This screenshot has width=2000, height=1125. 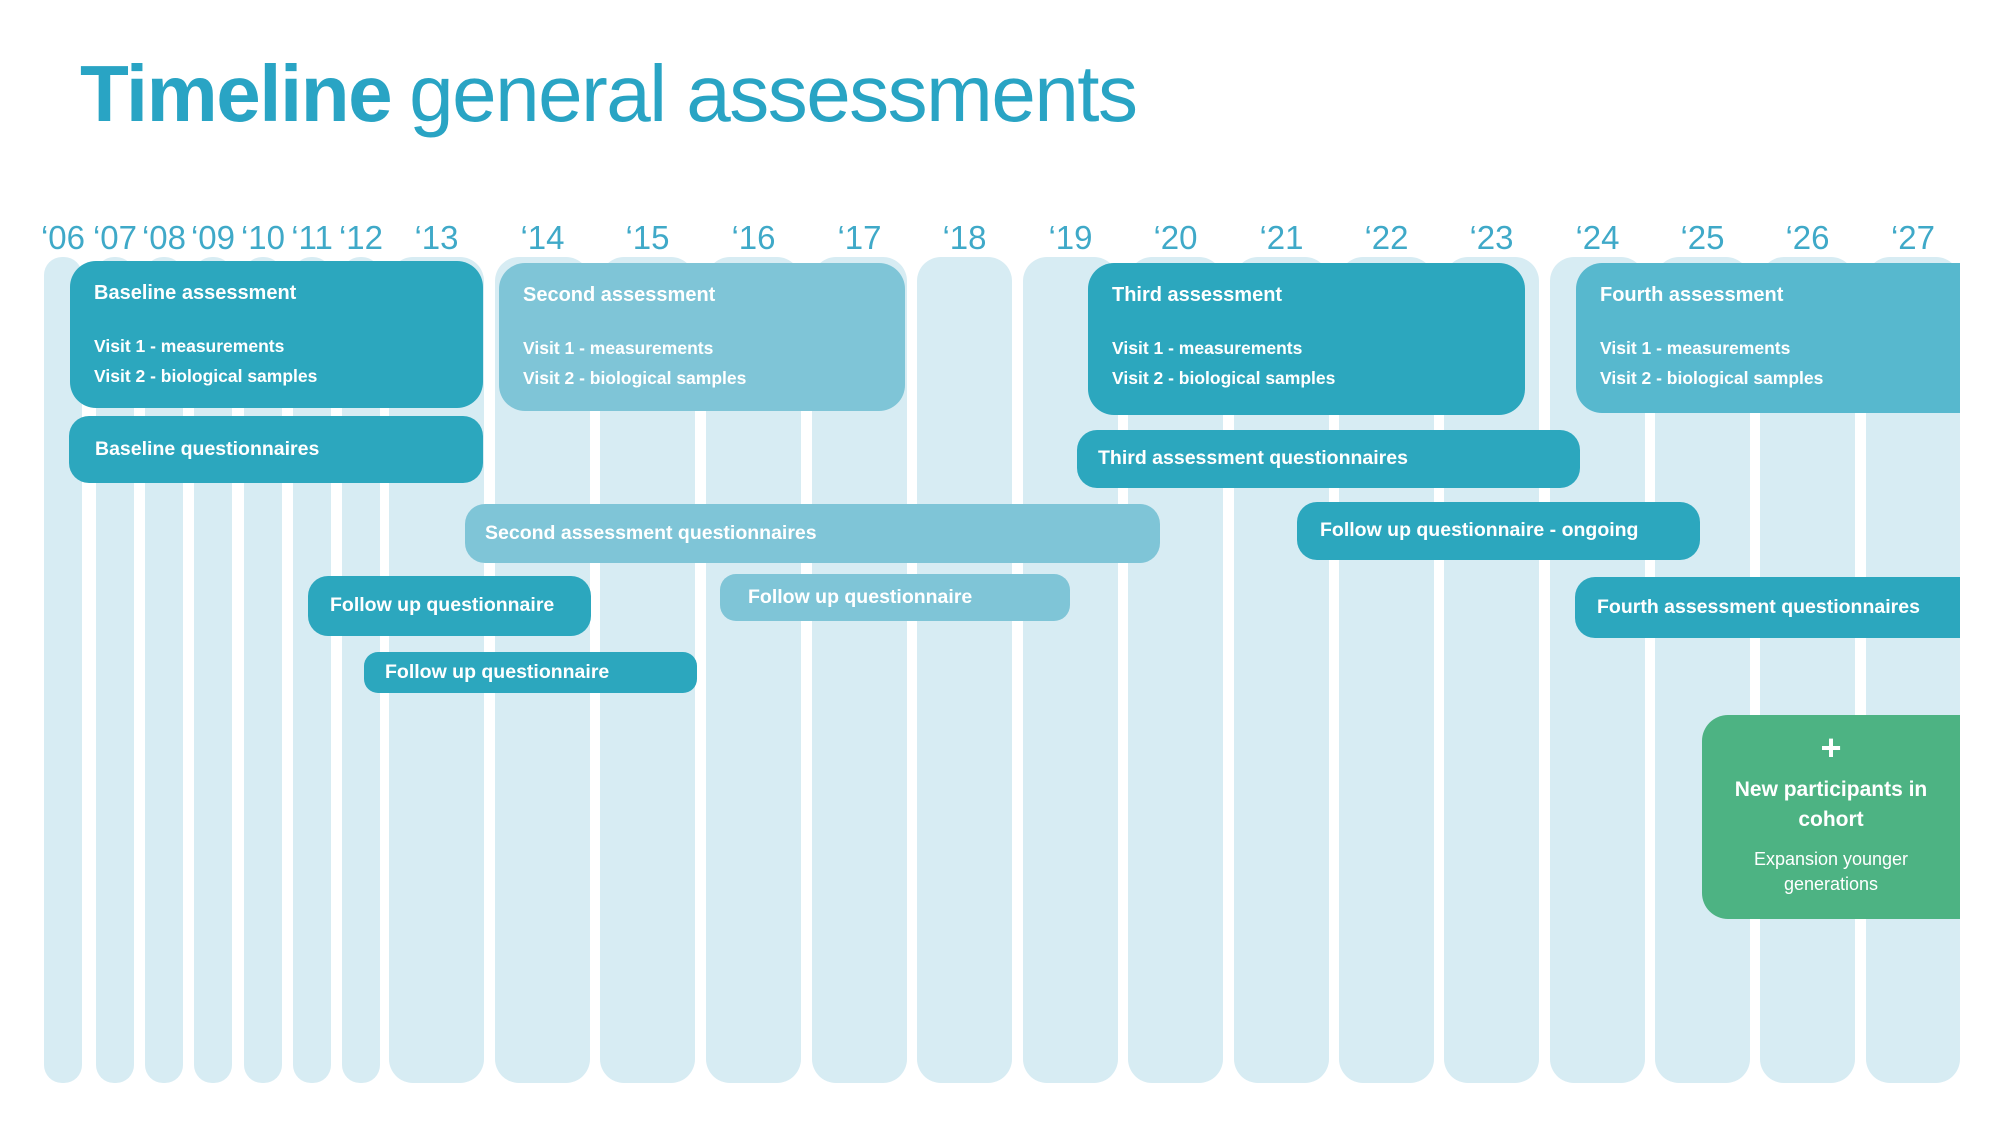 I want to click on page-title-bold: Timeline, so click(x=236, y=93).